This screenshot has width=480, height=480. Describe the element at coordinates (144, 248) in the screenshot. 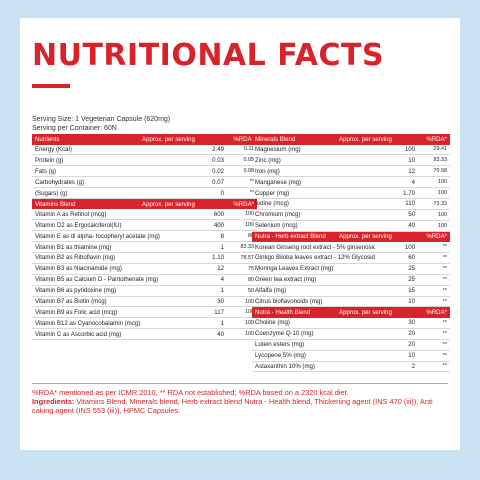

I see `table-row: Vitamin B1 as thiamine (mg) 1 83.33` at that location.